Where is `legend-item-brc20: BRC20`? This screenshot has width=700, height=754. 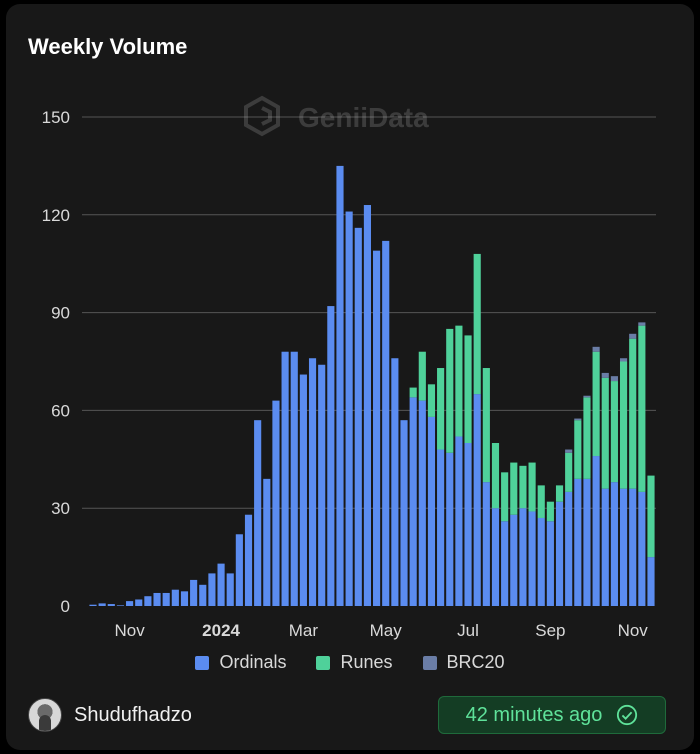
legend-item-brc20: BRC20 is located at coordinates (463, 662).